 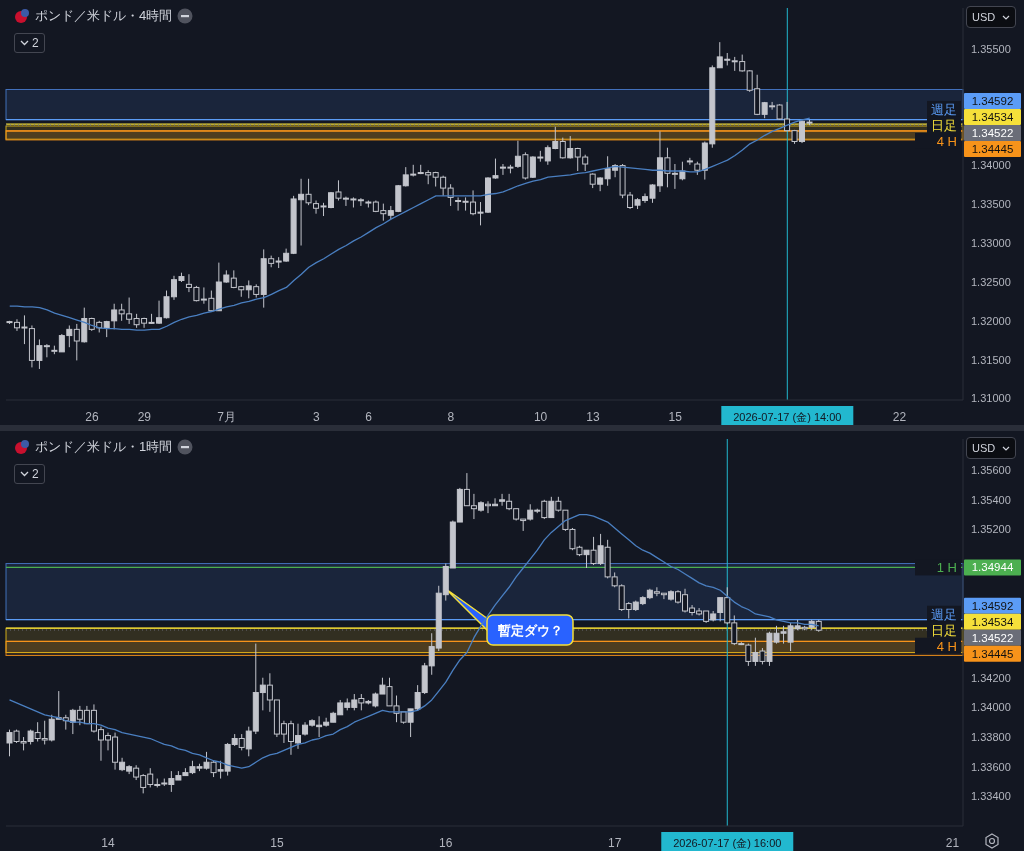 I want to click on x-tick-label: 17, so click(x=615, y=843).